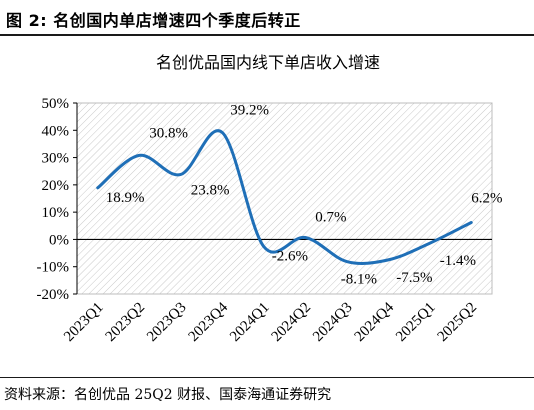  I want to click on data-label: -1.4%, so click(458, 261).